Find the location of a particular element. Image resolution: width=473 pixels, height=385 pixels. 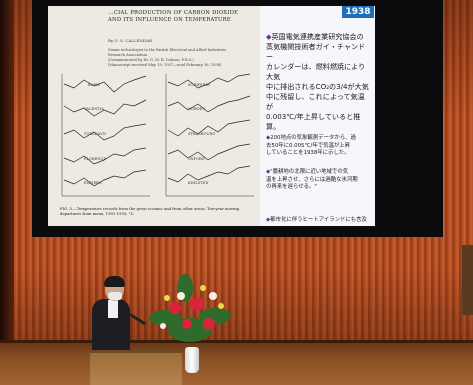

jp-paragraph-4-text: 都市化に伴うヒートアイランドにも言及 is located at coordinates (318, 220).